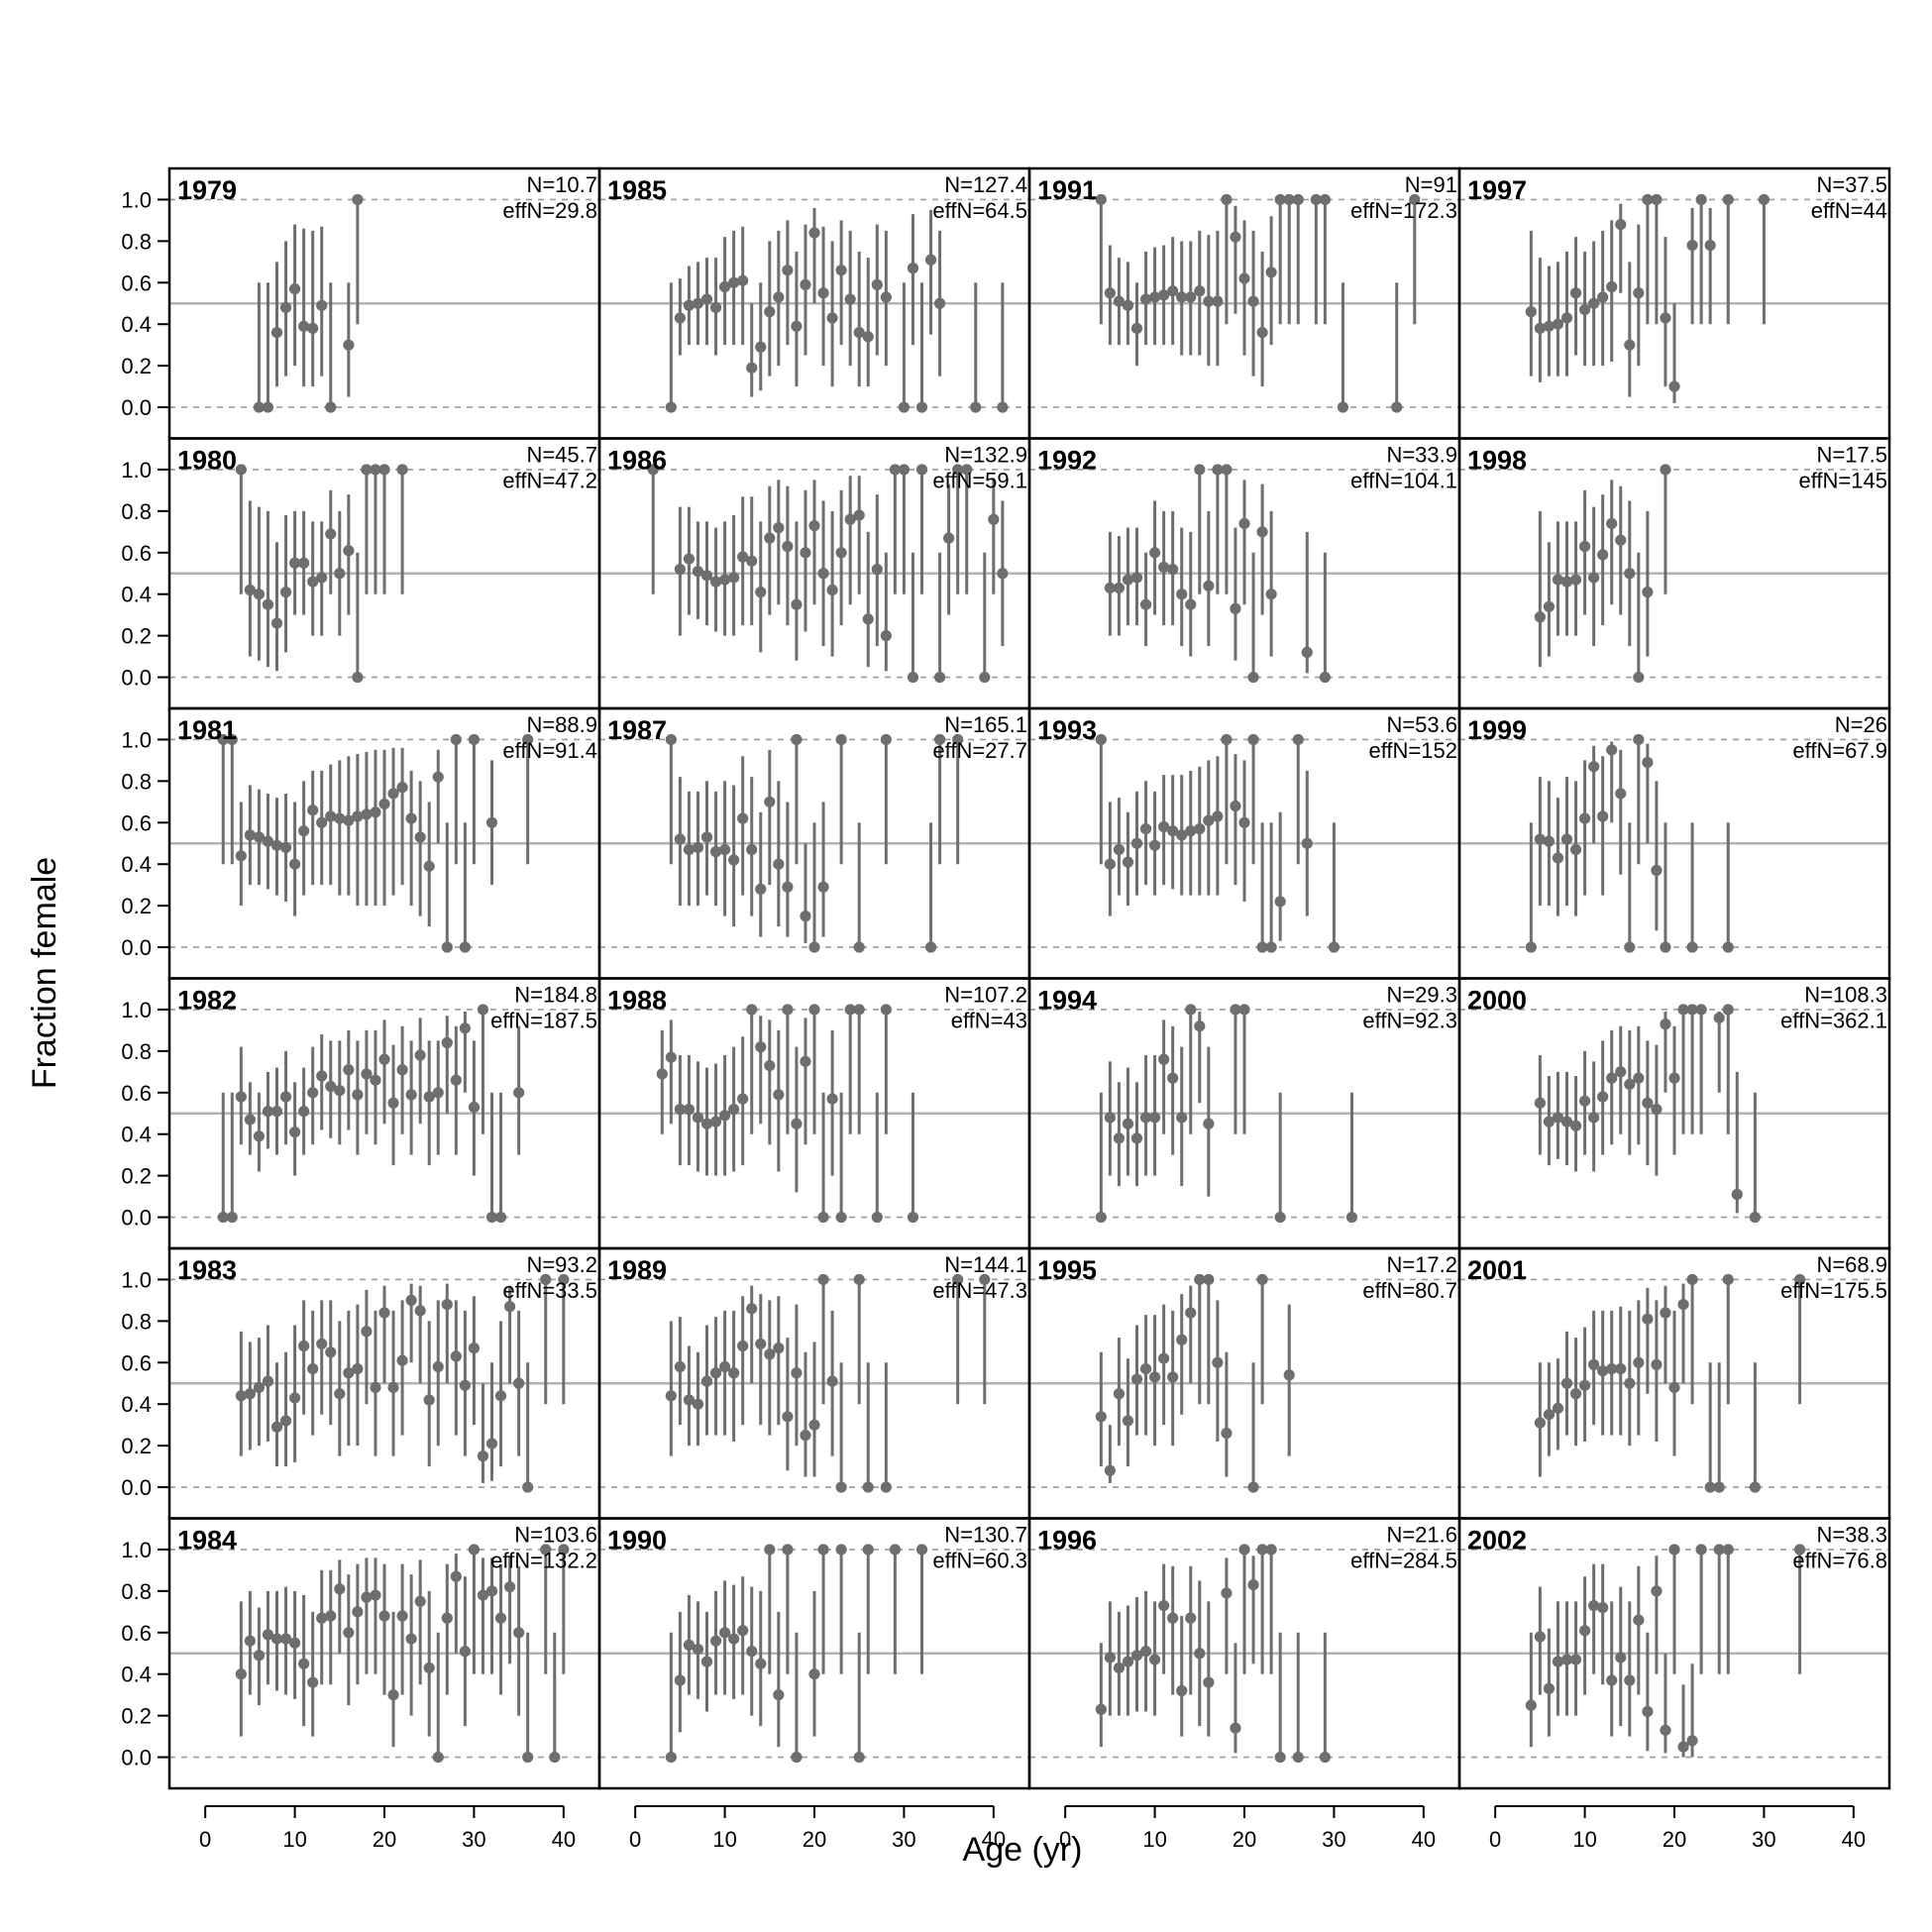 The height and width of the screenshot is (1932, 1932). I want to click on panel-n-label: N=88.9, so click(561, 724).